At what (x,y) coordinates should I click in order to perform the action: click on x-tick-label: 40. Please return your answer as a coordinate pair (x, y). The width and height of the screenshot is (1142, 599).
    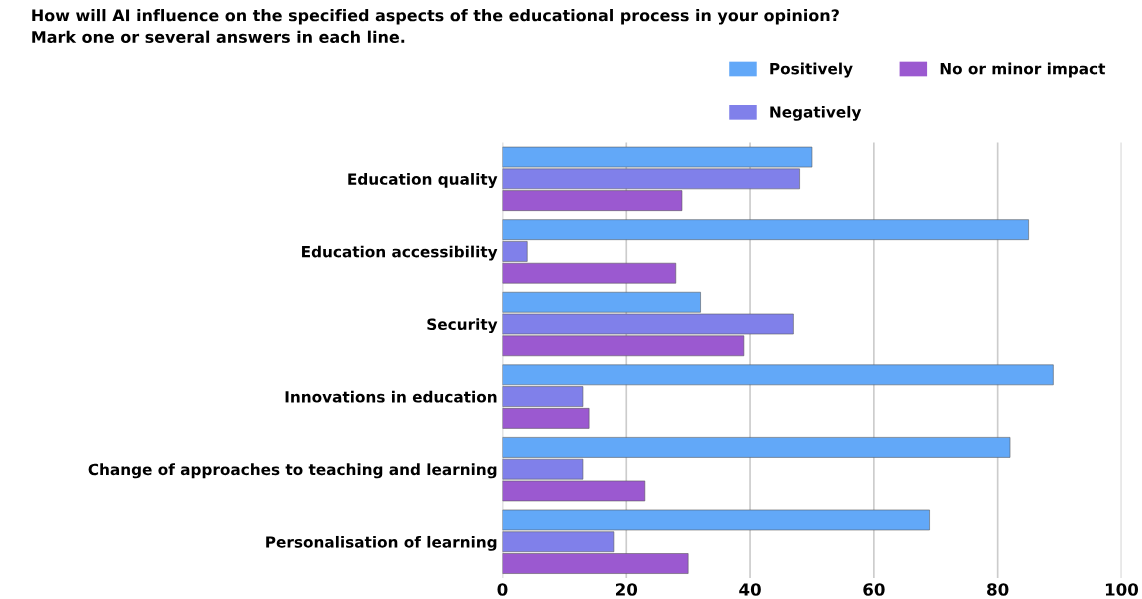
    Looking at the image, I should click on (750, 589).